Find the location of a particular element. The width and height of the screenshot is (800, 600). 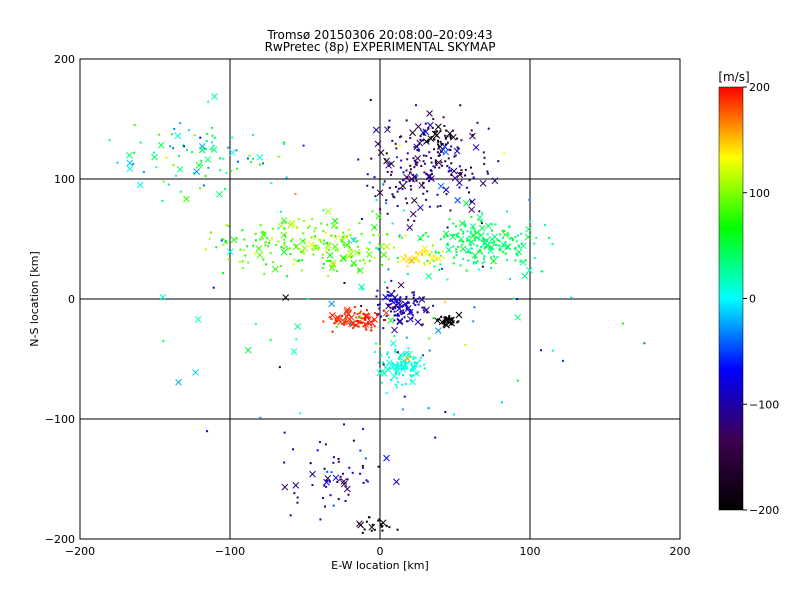

y-tick-label: 0 is located at coordinates (71, 299).